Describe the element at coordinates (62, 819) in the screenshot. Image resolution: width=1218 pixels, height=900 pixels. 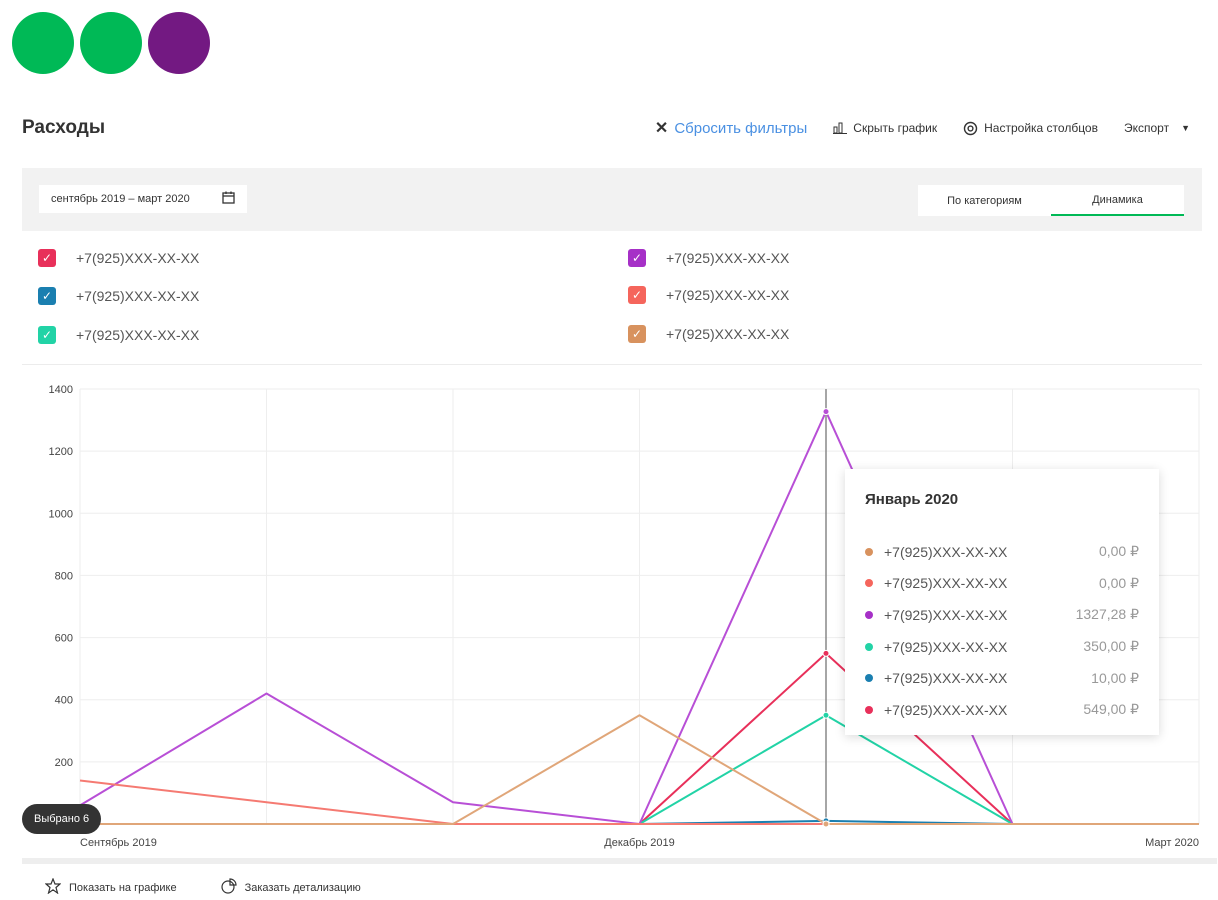
I see `selected-count-badge: Выбрано 6` at that location.